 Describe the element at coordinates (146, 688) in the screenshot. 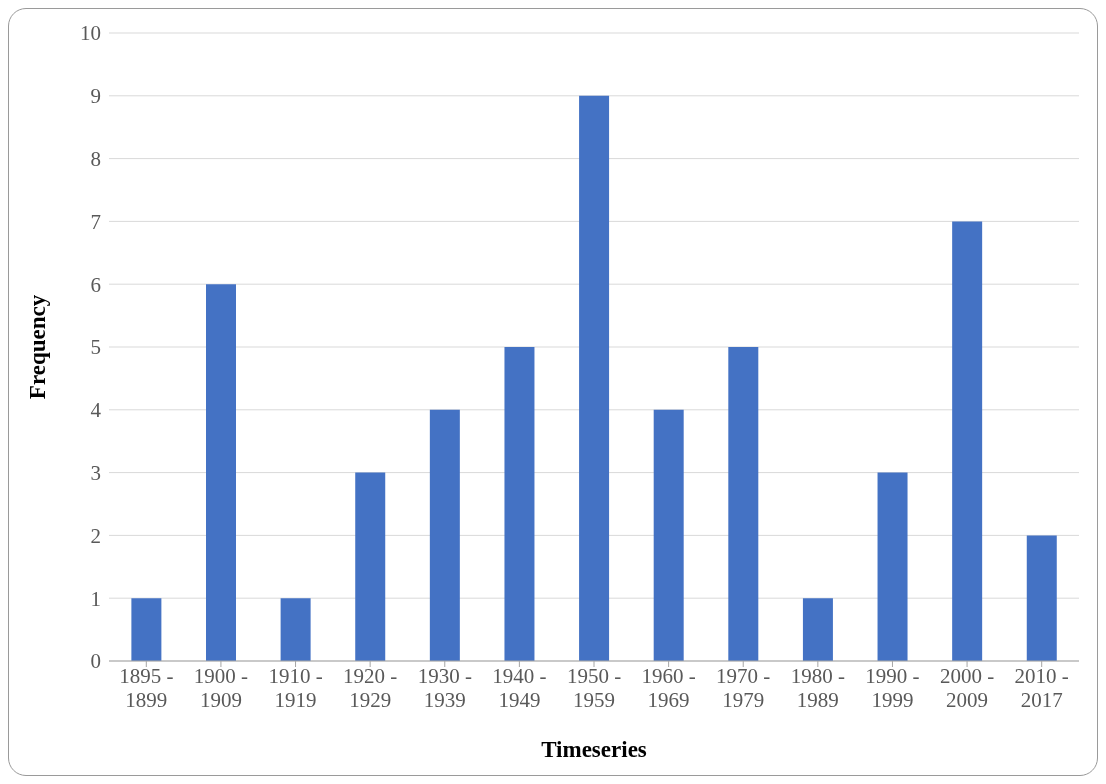

I see `x-tick-label: 1895 - 1899` at that location.